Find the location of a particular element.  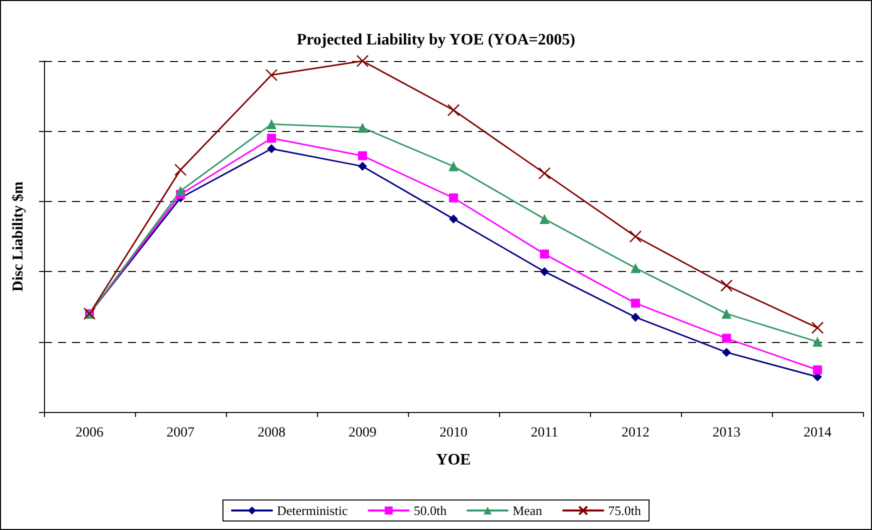

y-axis-title: Disc Liability $m is located at coordinates (18, 236).